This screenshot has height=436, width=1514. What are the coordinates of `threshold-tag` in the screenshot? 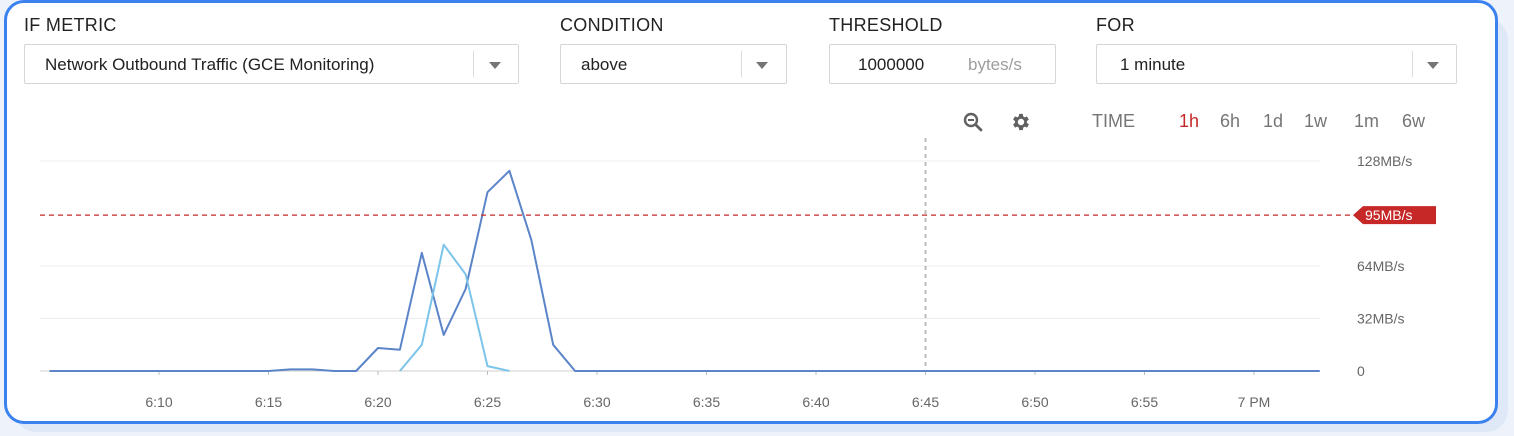 It's located at (1394, 215).